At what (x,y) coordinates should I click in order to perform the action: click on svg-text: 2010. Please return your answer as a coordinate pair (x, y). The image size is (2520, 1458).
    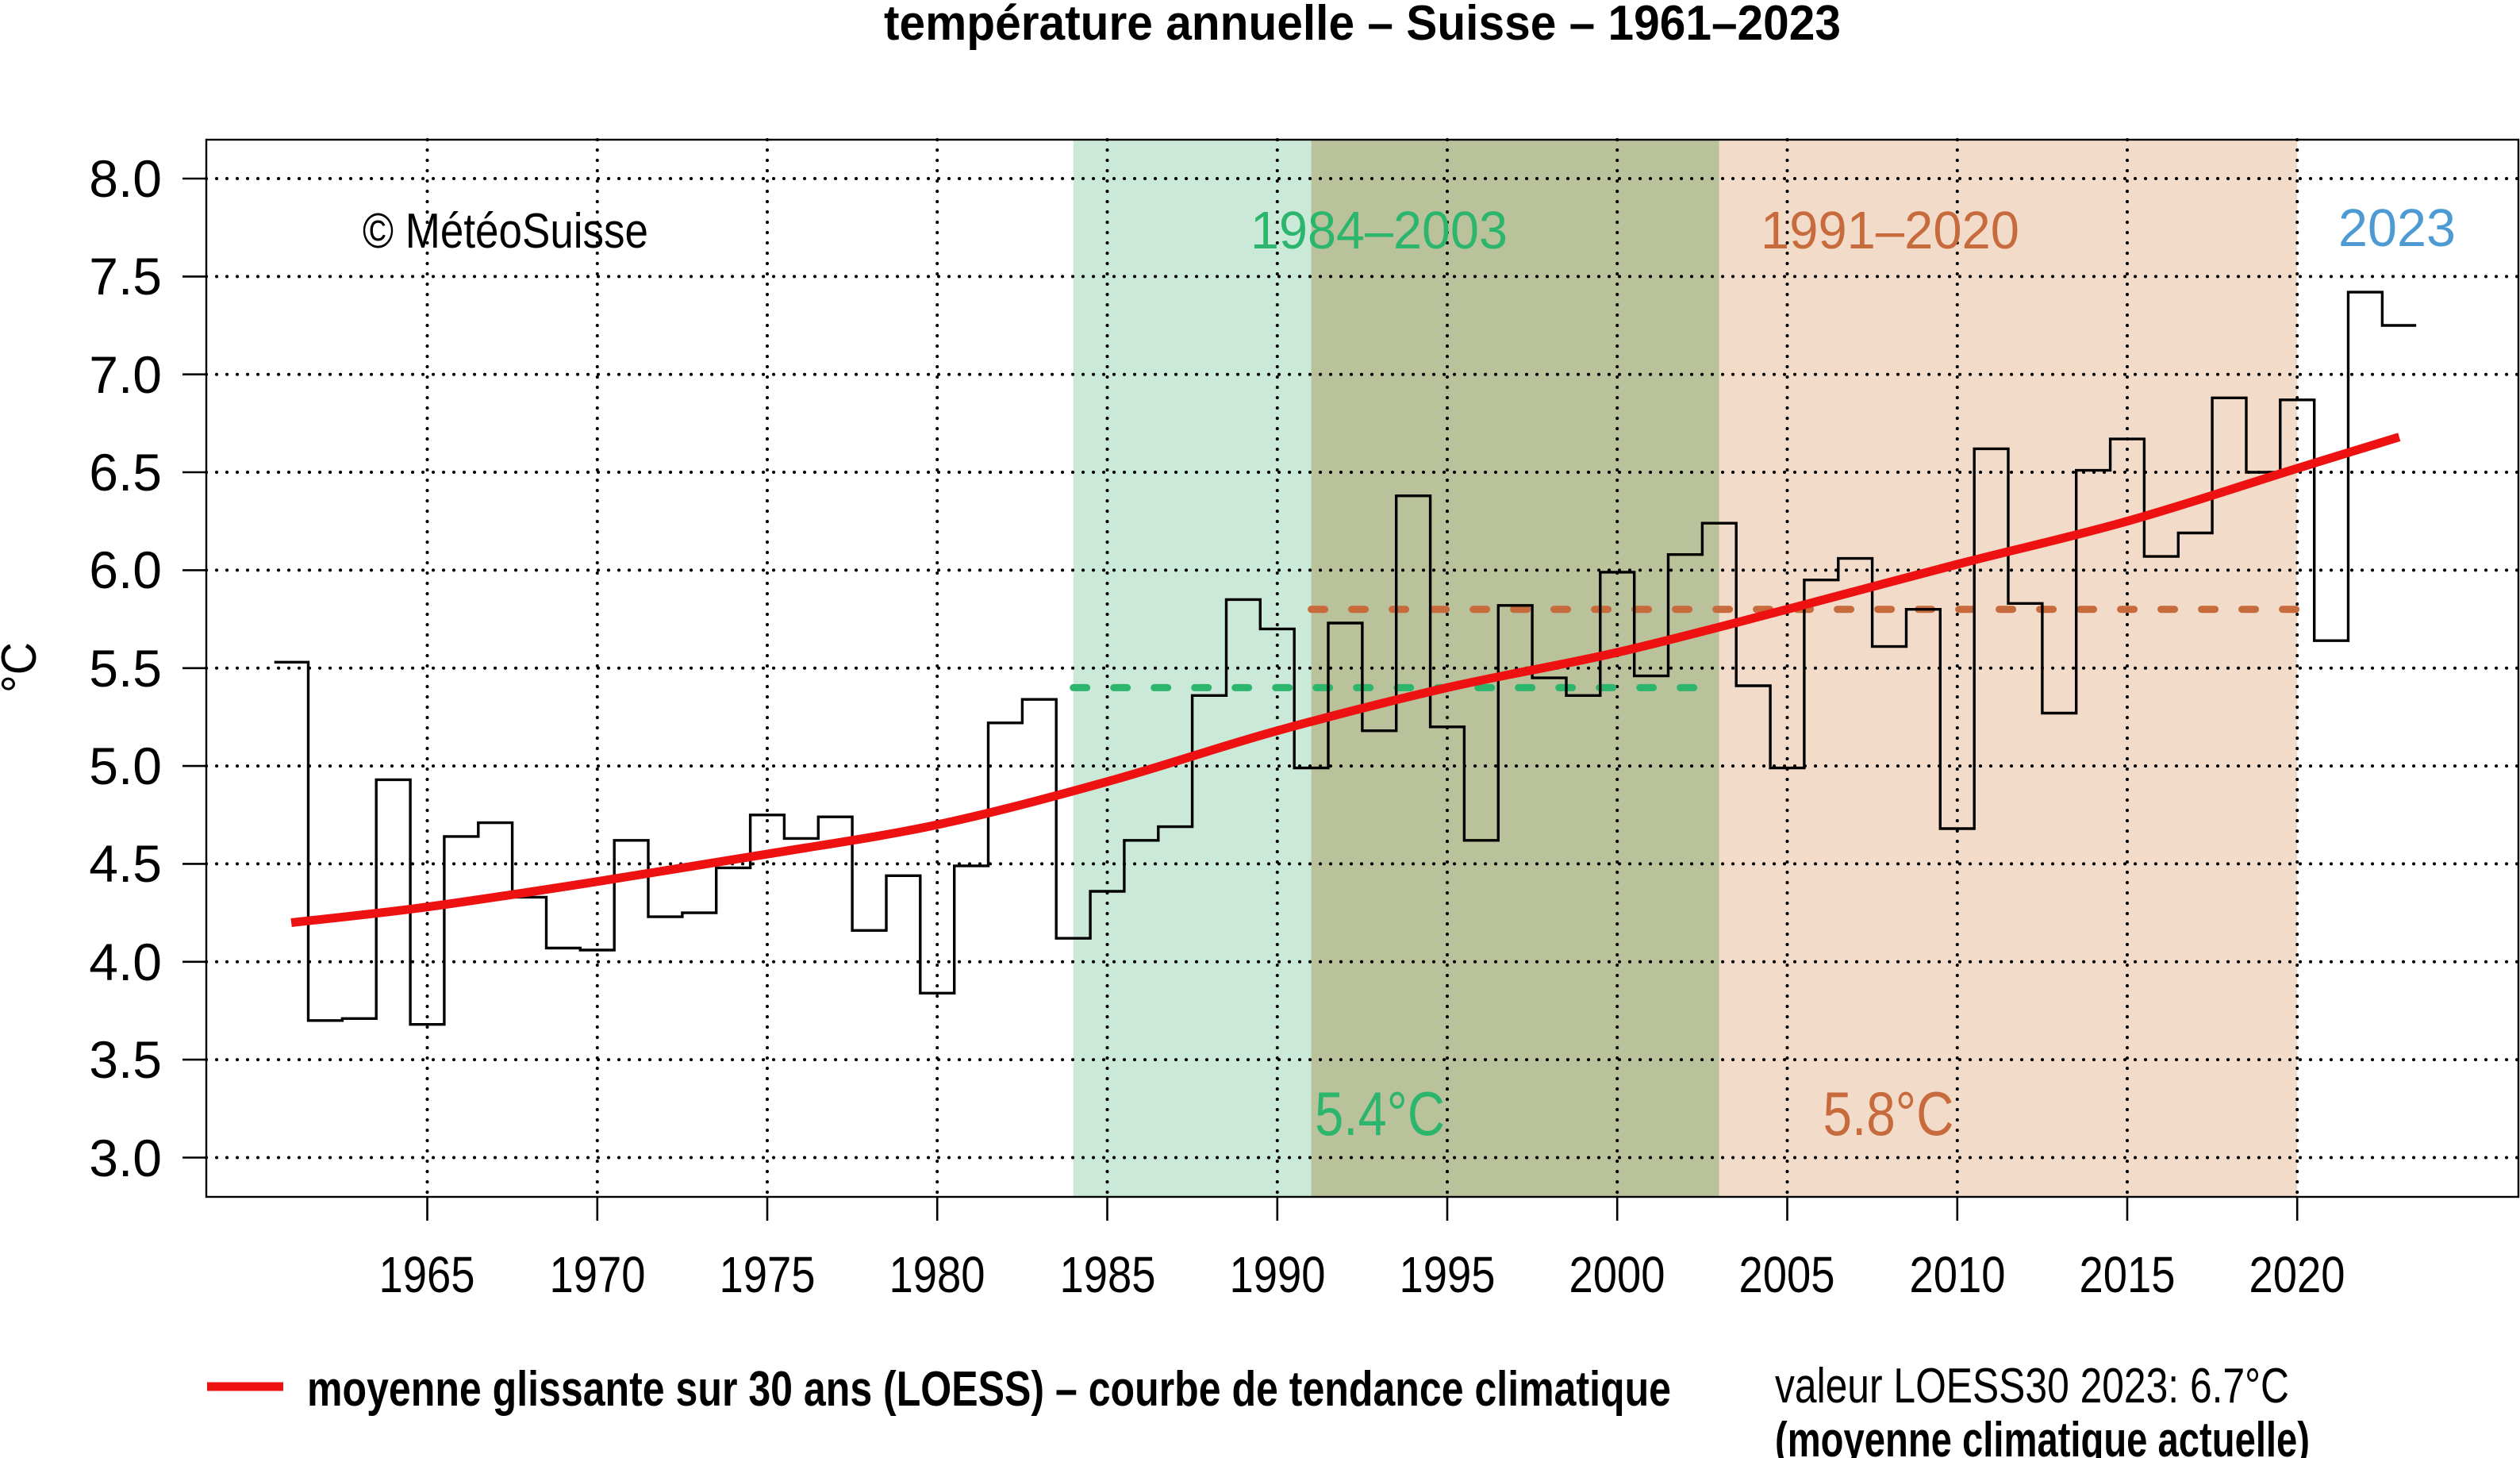
    Looking at the image, I should click on (1958, 1274).